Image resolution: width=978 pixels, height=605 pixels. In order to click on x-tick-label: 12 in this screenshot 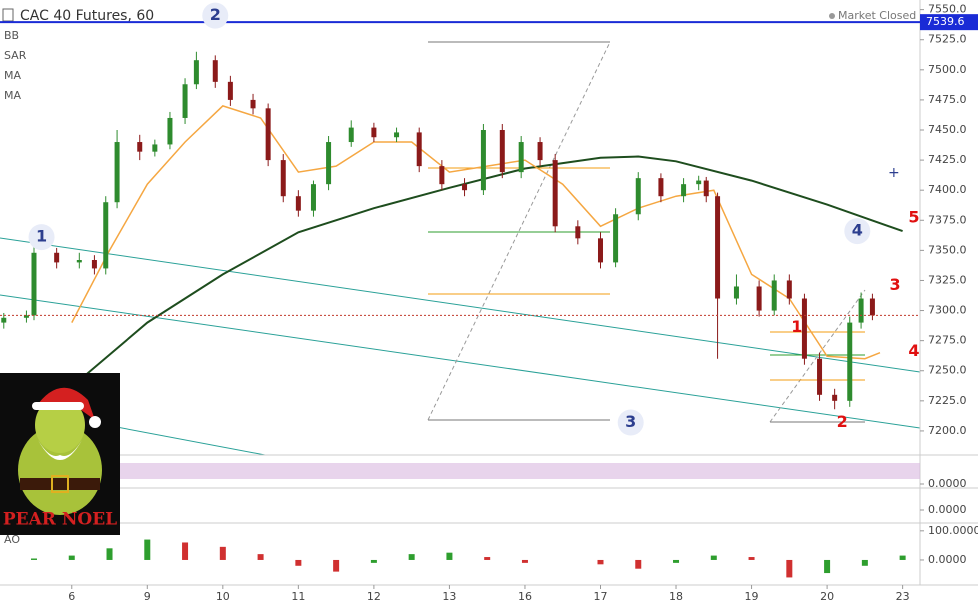, I will do `click(374, 596)`.